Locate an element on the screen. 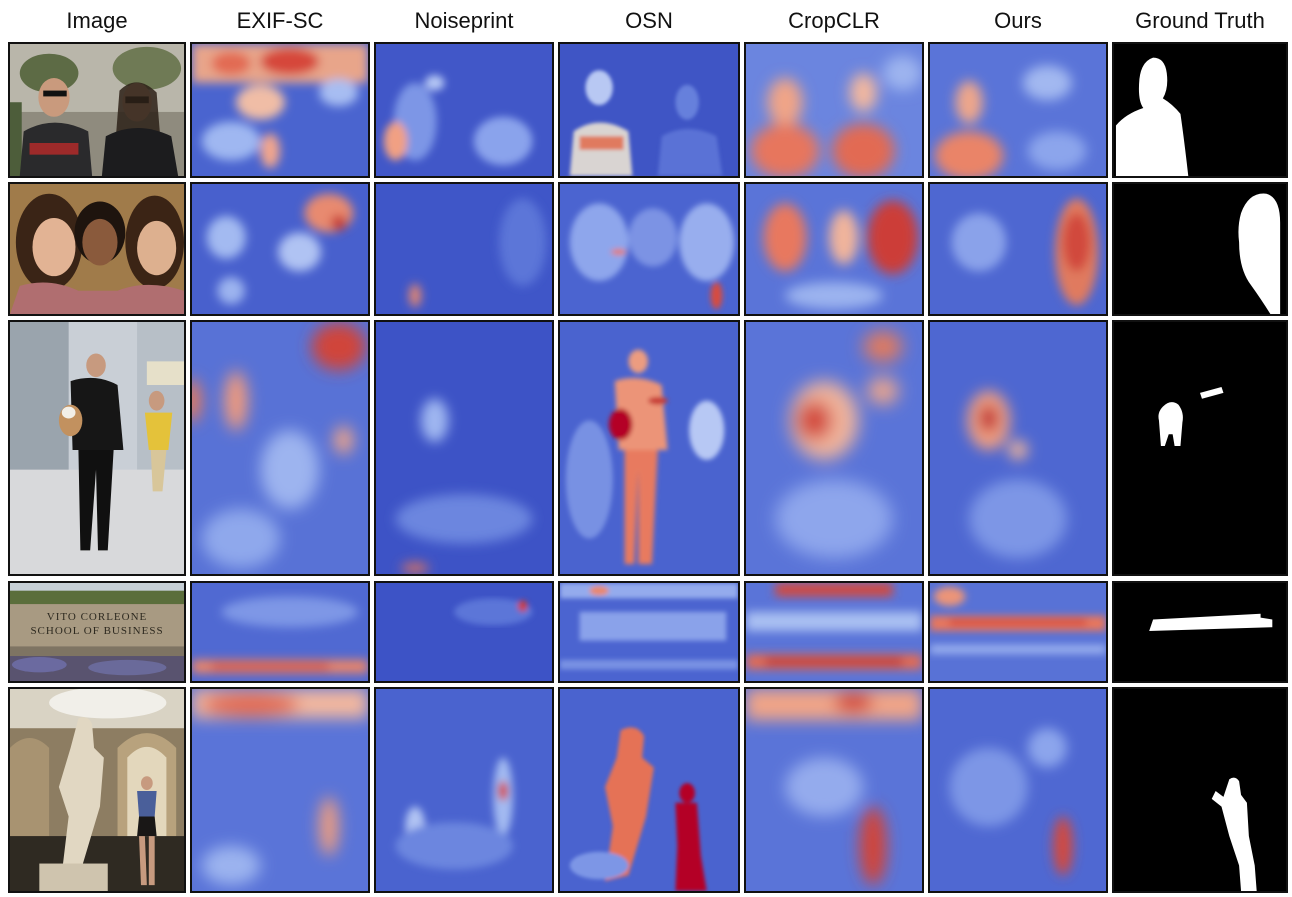  column-header-ours: Ours is located at coordinates (1018, 20).